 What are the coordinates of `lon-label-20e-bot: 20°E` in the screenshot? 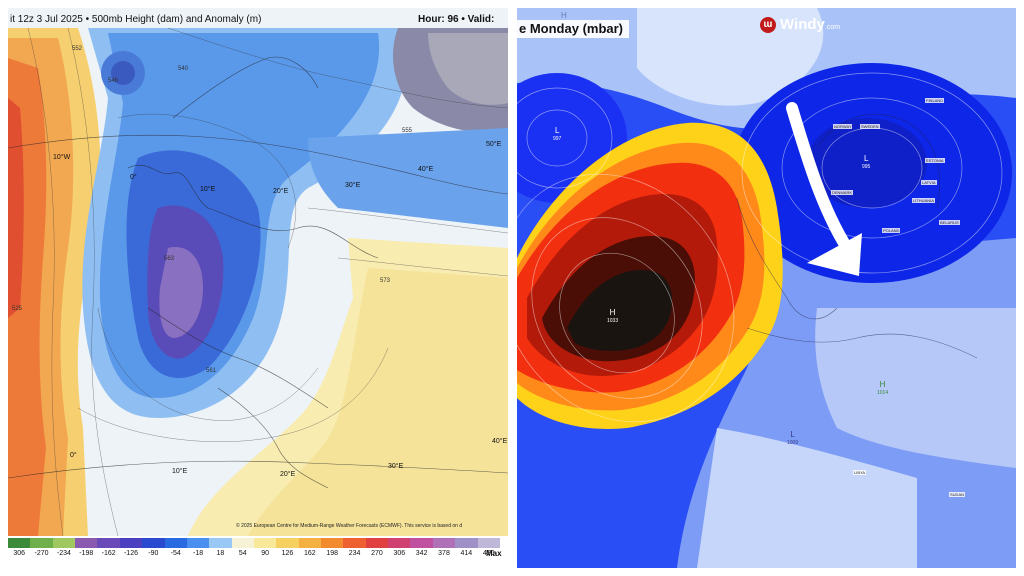 It's located at (288, 474).